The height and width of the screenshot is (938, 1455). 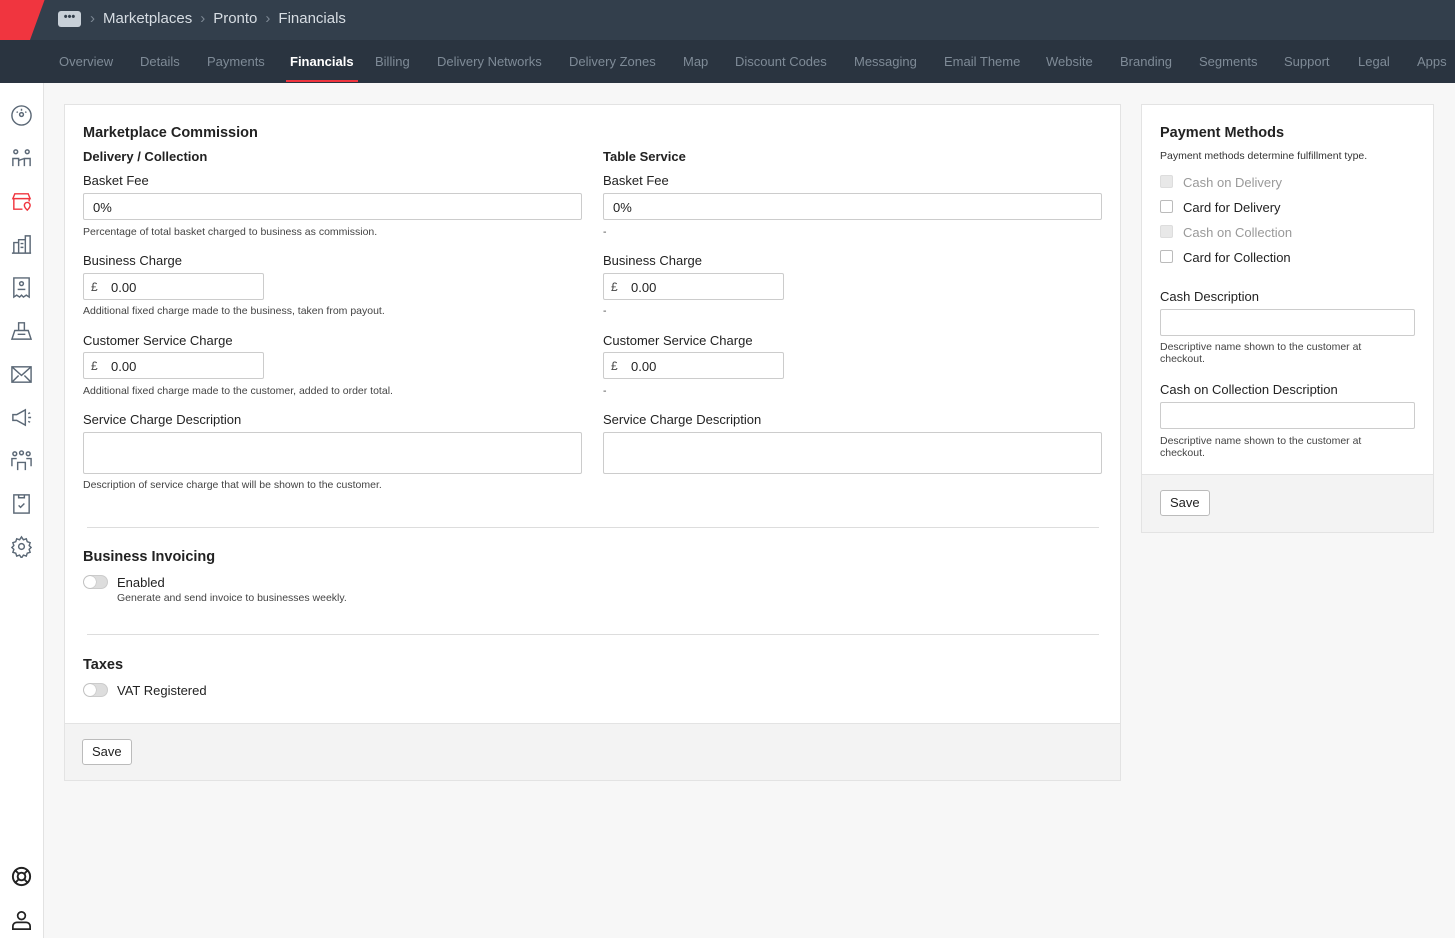 What do you see at coordinates (489, 61) in the screenshot?
I see `tab-delivery-networks: Delivery Networks` at bounding box center [489, 61].